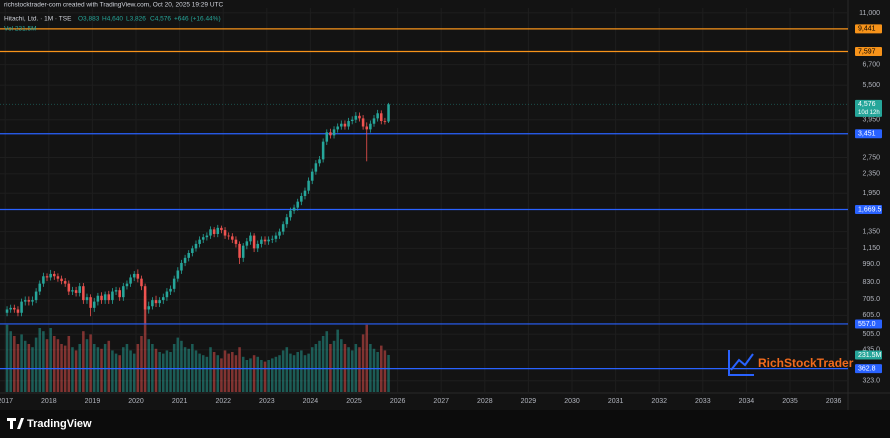  What do you see at coordinates (867, 104) in the screenshot?
I see `last-price-label: 4,576` at bounding box center [867, 104].